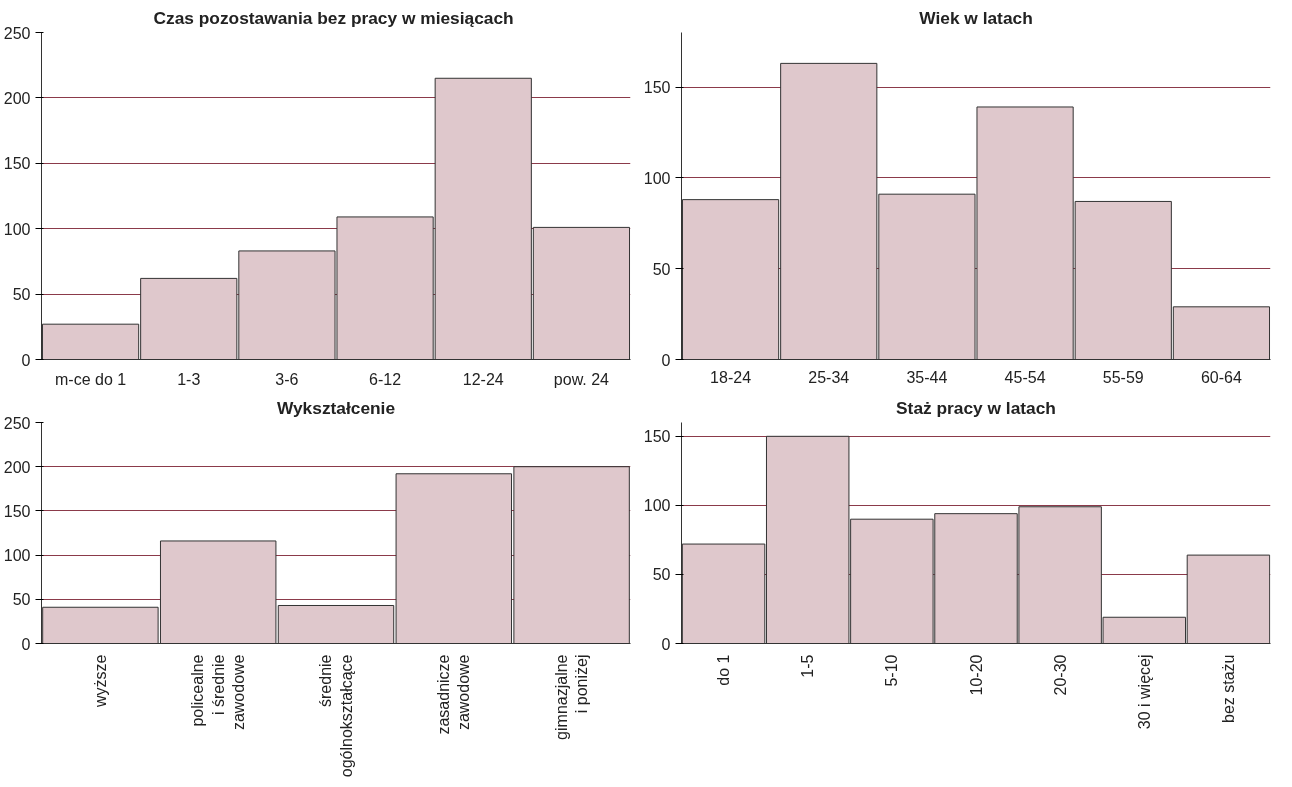 The height and width of the screenshot is (787, 1292). Describe the element at coordinates (892, 670) in the screenshot. I see `x-tick-label: 5-10` at that location.